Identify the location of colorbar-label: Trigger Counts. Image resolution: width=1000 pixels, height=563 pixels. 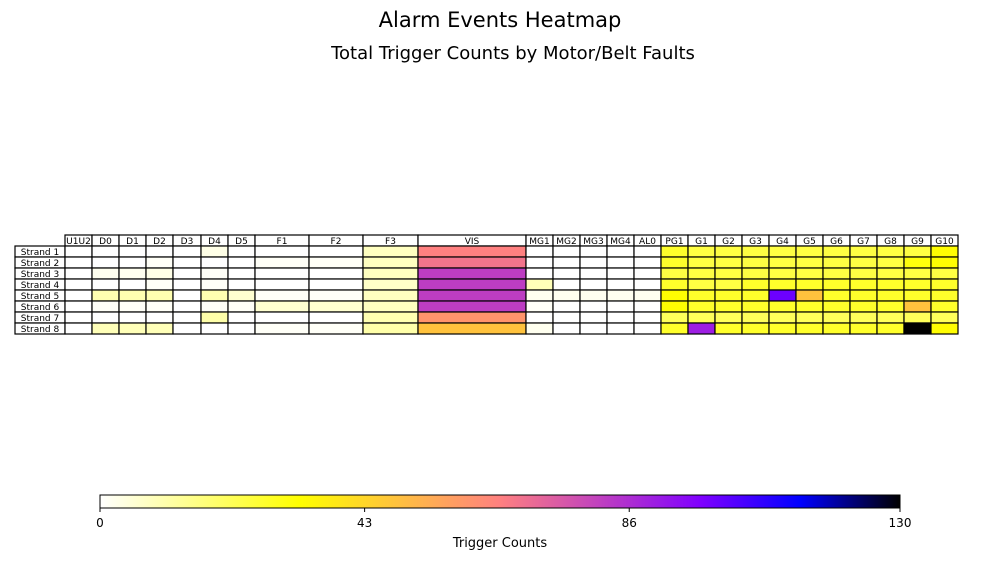
(500, 543).